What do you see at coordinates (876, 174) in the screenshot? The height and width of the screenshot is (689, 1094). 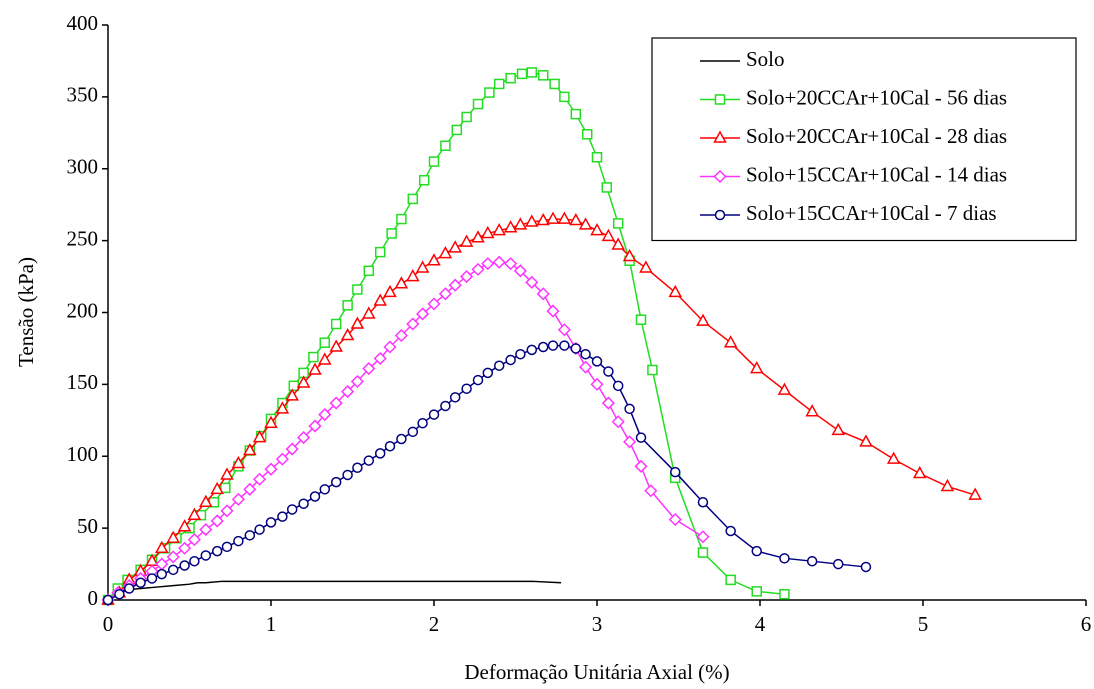 I see `legend-label: Solo+15CCAr+10Cal - 14 dias` at bounding box center [876, 174].